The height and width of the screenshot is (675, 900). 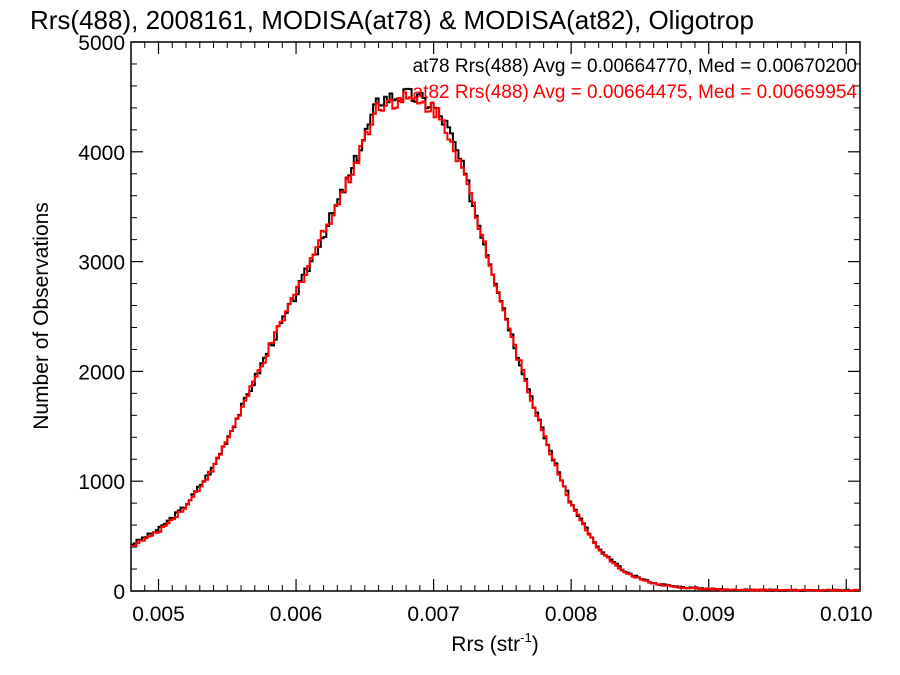 What do you see at coordinates (101, 153) in the screenshot?
I see `y-tick-label: 4000` at bounding box center [101, 153].